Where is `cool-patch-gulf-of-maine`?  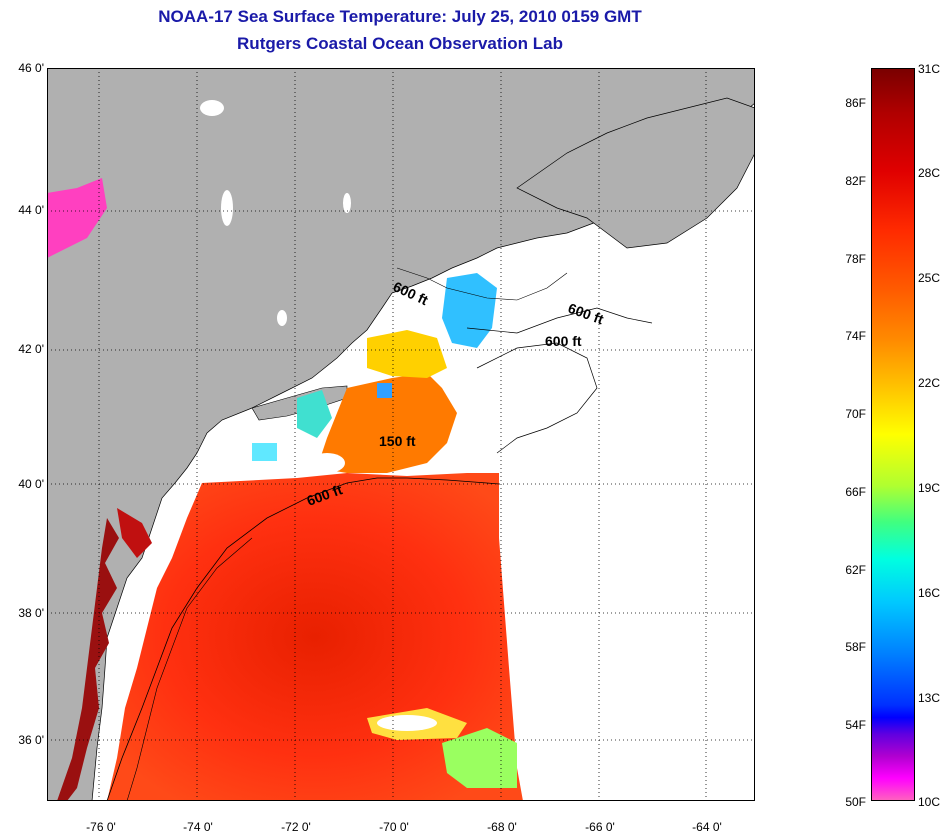
cool-patch-gulf-of-maine is located at coordinates (469, 310).